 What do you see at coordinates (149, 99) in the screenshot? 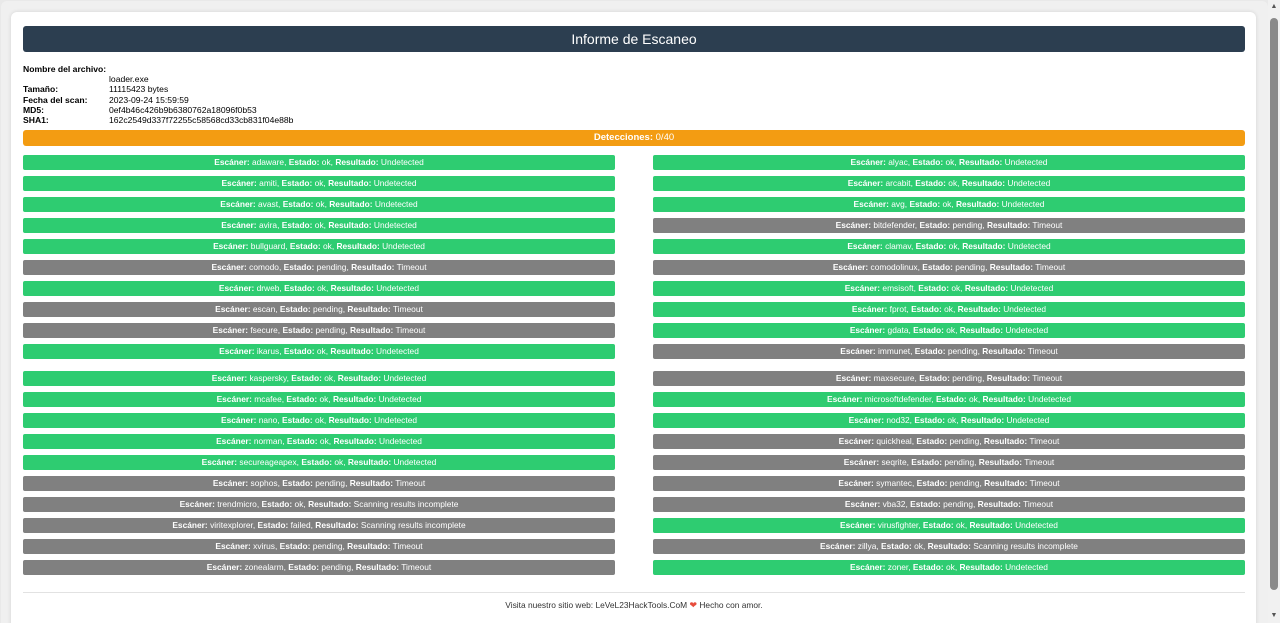
I see `info-value: 2023-09-24 15:59:59` at bounding box center [149, 99].